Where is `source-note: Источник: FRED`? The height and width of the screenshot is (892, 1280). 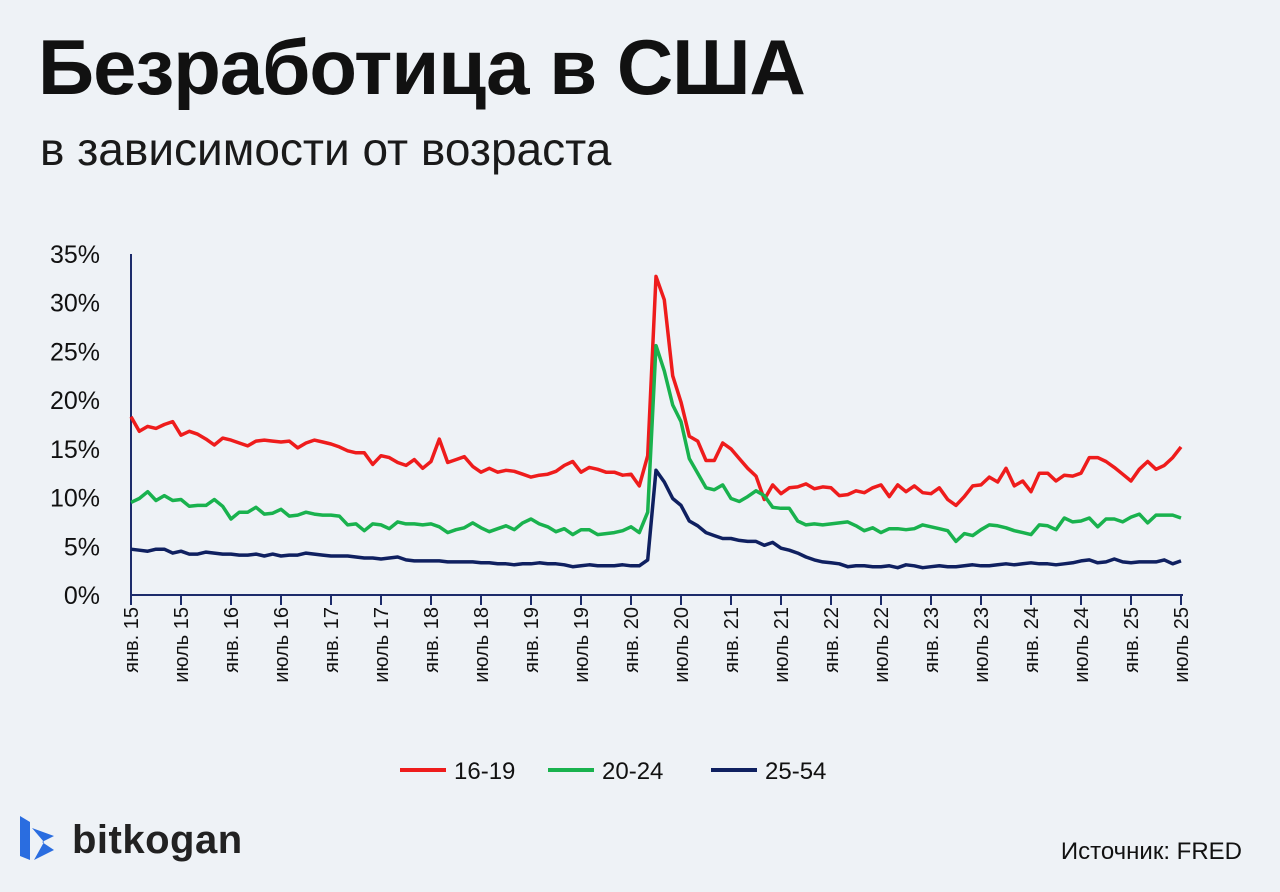
source-note: Источник: FRED is located at coordinates (1151, 851).